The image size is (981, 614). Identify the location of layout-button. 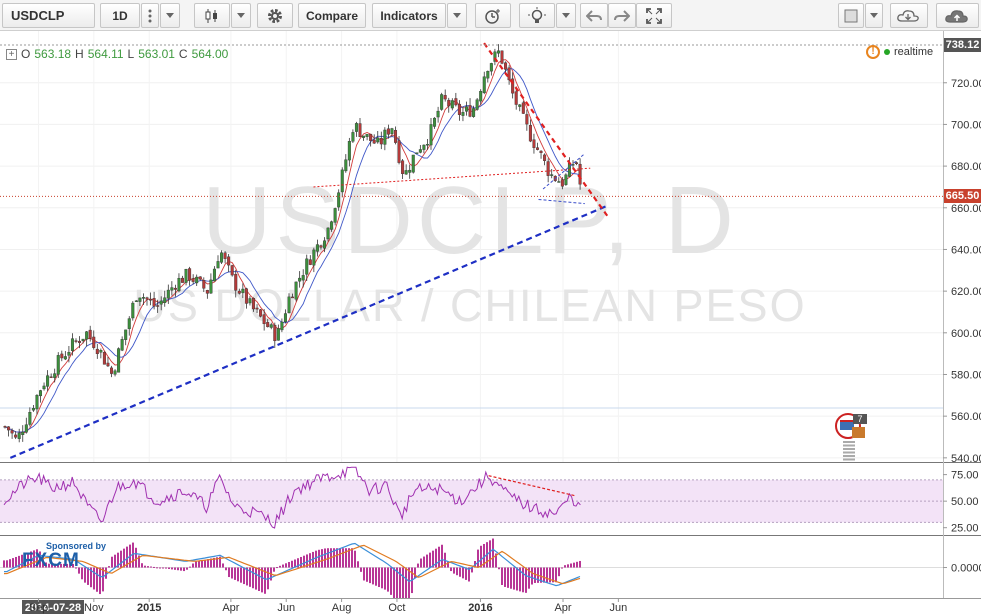
(851, 15).